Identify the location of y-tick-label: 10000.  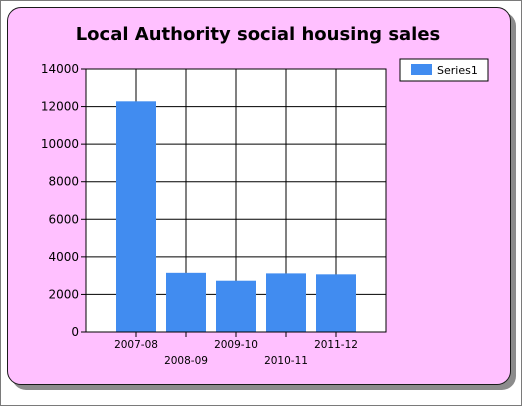
(60, 144).